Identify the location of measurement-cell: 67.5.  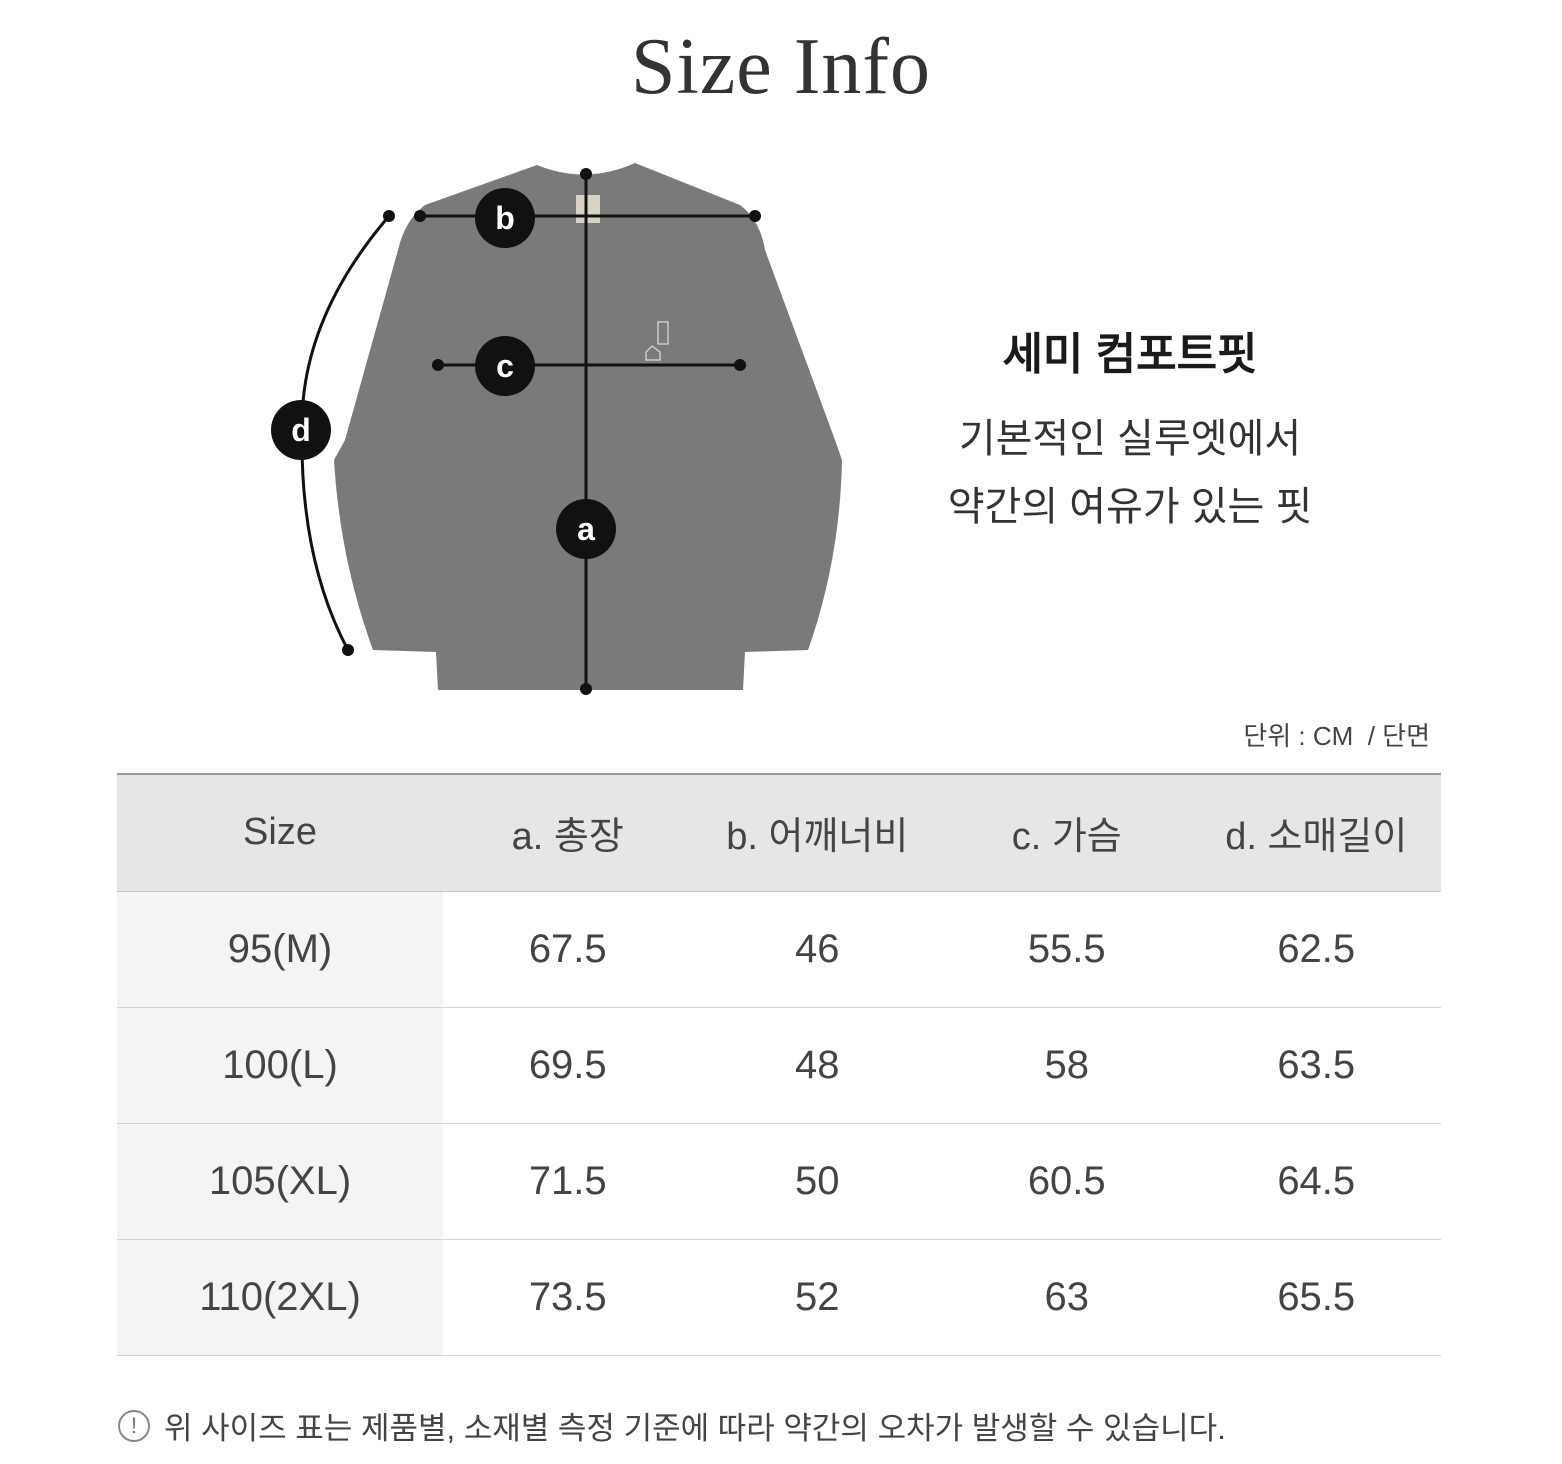
(567, 948).